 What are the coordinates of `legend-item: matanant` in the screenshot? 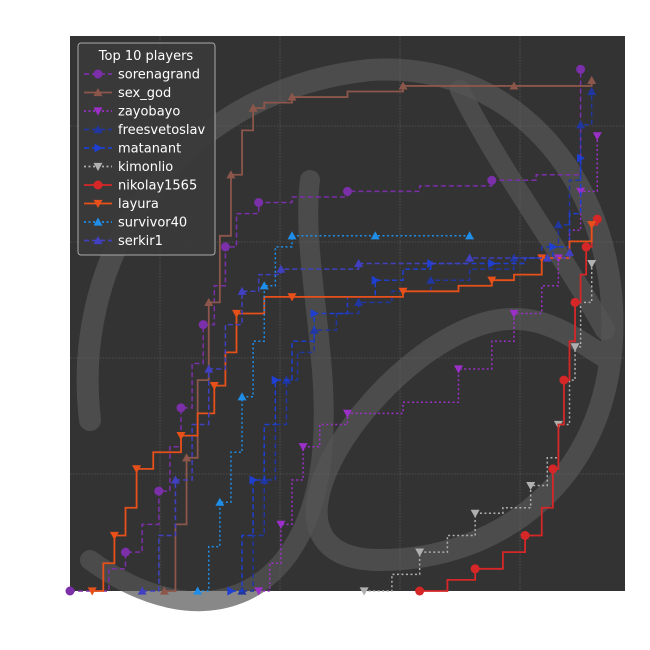 It's located at (132, 149).